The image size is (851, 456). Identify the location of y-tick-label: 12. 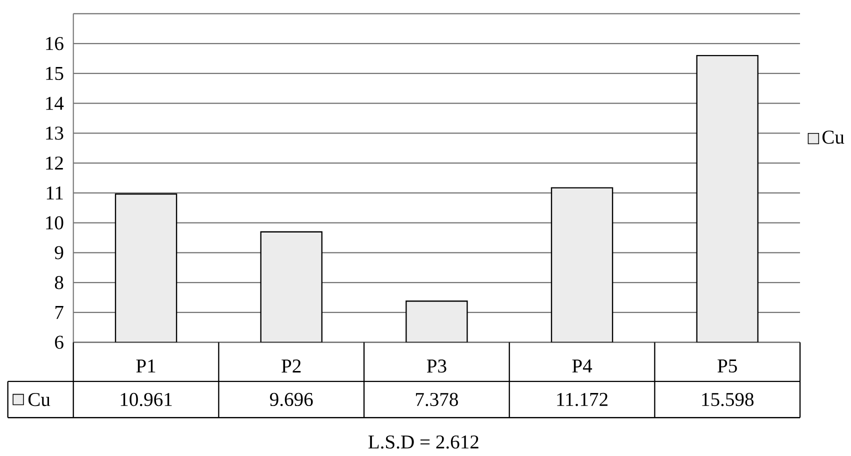
(54, 163).